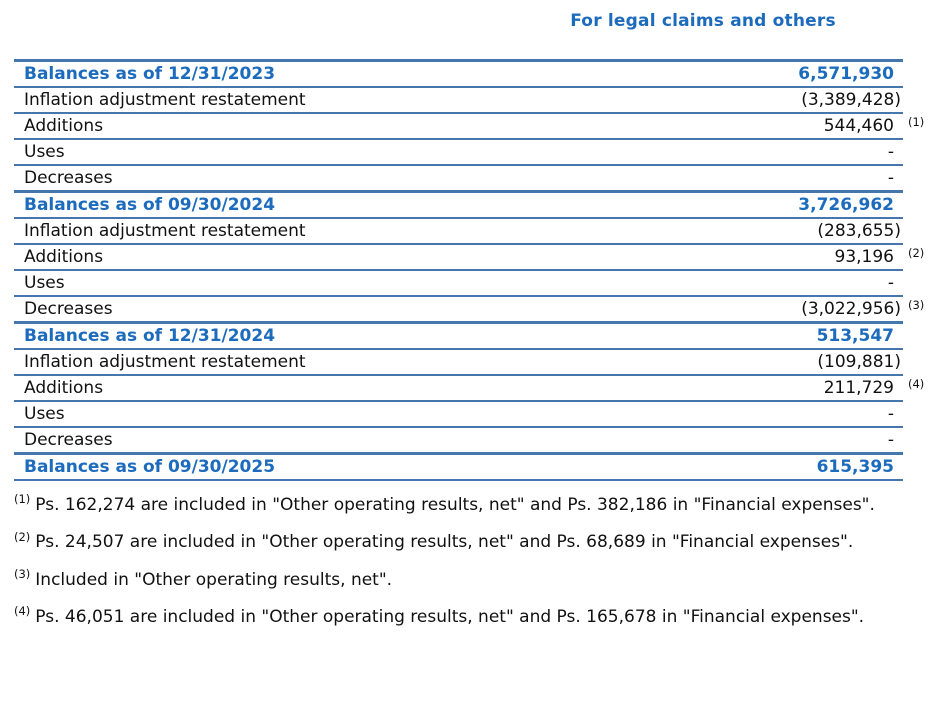 The image size is (939, 712). Describe the element at coordinates (859, 231) in the screenshot. I see `row-value: (283,655)` at that location.